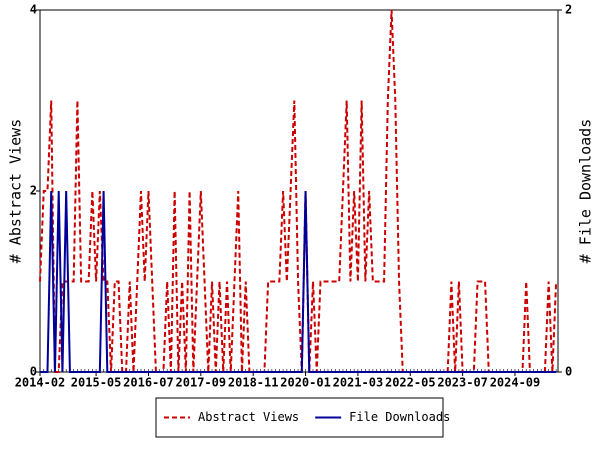 The image size is (600, 450). I want to click on x-tick-label: 2021-03, so click(358, 383).